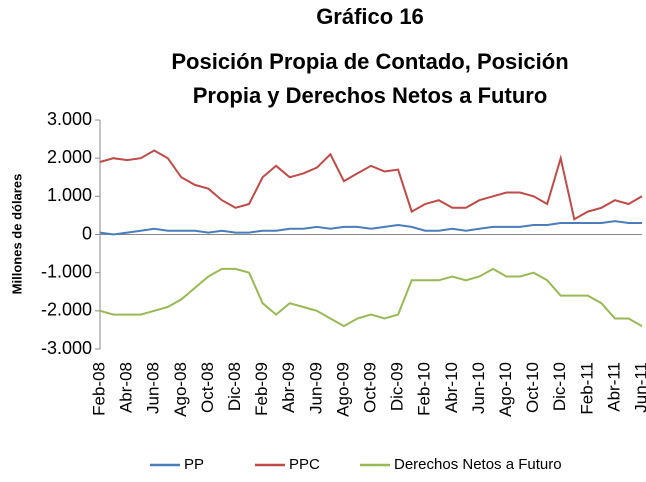 This screenshot has height=482, width=646. I want to click on x-tick-label: Abr-08, so click(126, 387).